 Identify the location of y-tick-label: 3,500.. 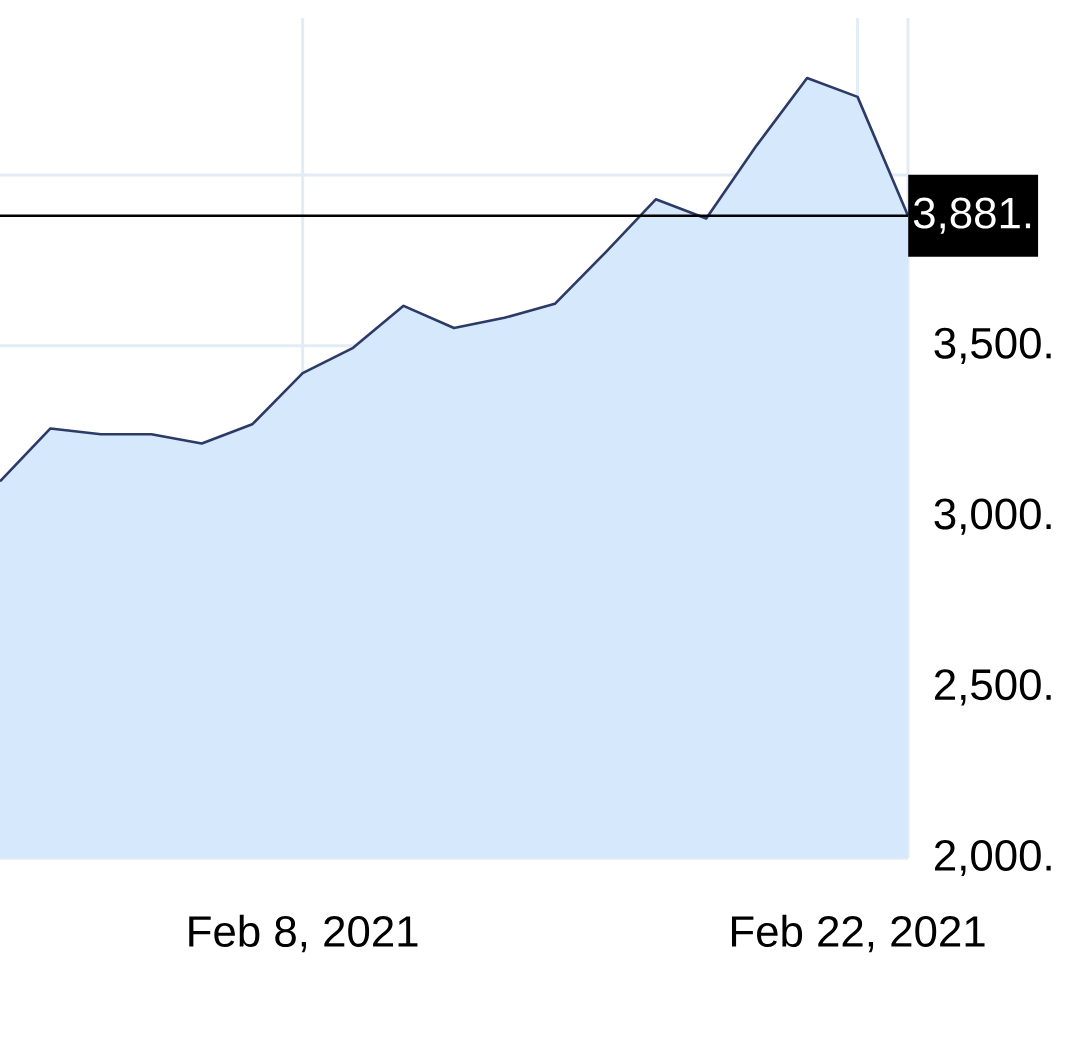
(992, 345).